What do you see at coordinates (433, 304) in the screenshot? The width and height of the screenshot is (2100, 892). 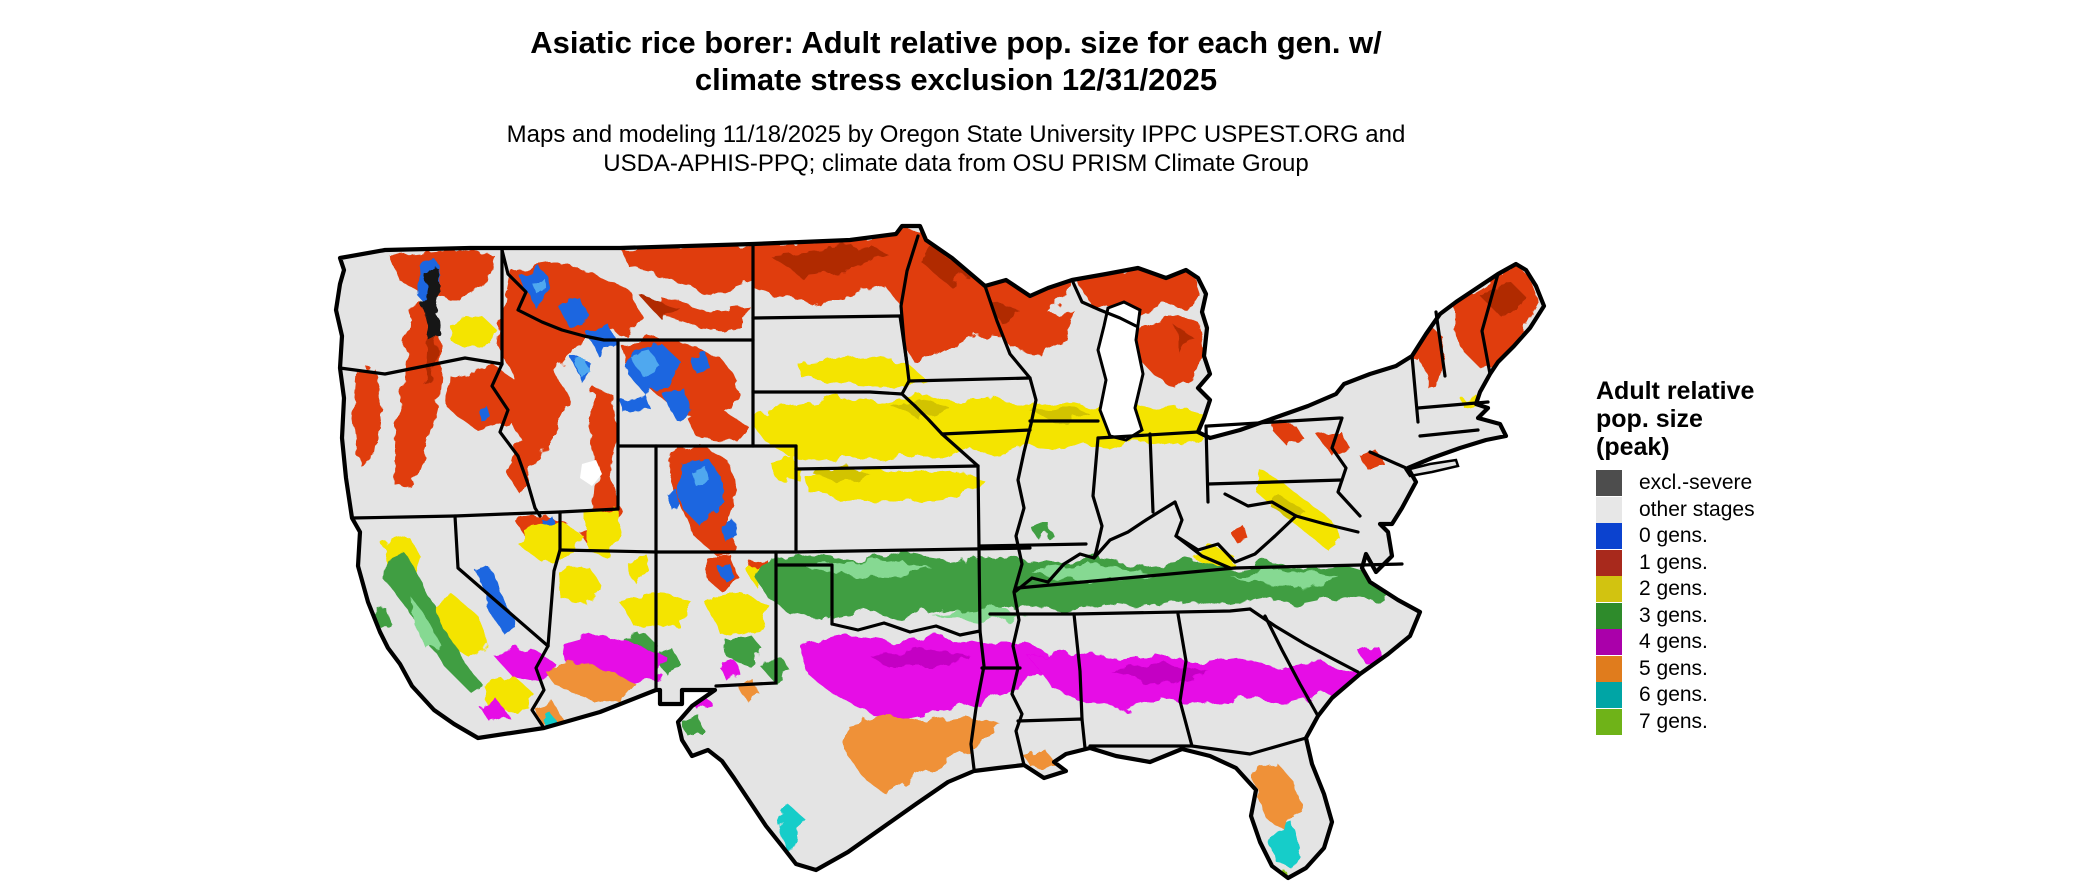 I see `region-excl-severe` at bounding box center [433, 304].